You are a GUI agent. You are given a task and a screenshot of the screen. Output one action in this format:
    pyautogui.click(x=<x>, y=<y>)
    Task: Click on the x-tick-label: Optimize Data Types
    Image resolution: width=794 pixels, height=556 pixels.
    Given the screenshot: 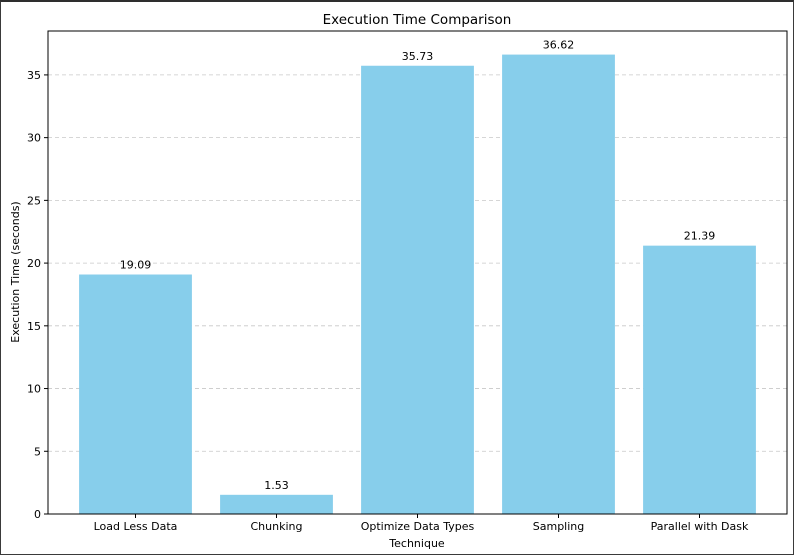 What is the action you would take?
    pyautogui.click(x=418, y=526)
    